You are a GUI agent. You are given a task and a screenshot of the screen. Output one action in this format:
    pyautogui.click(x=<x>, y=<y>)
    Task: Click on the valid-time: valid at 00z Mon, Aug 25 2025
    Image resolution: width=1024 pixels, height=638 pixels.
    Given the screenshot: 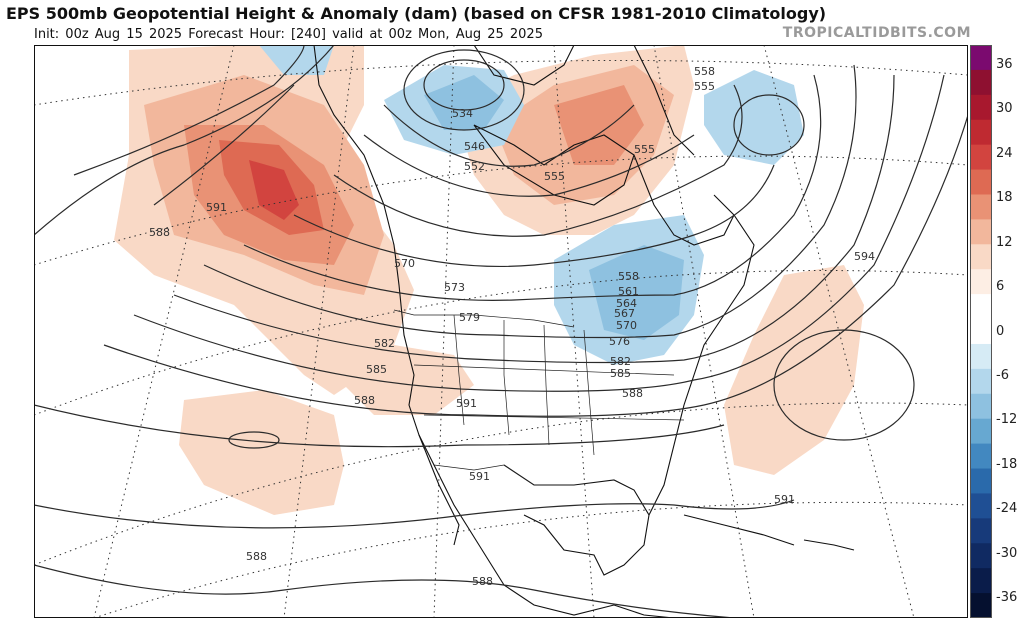 What is the action you would take?
    pyautogui.click(x=437, y=34)
    